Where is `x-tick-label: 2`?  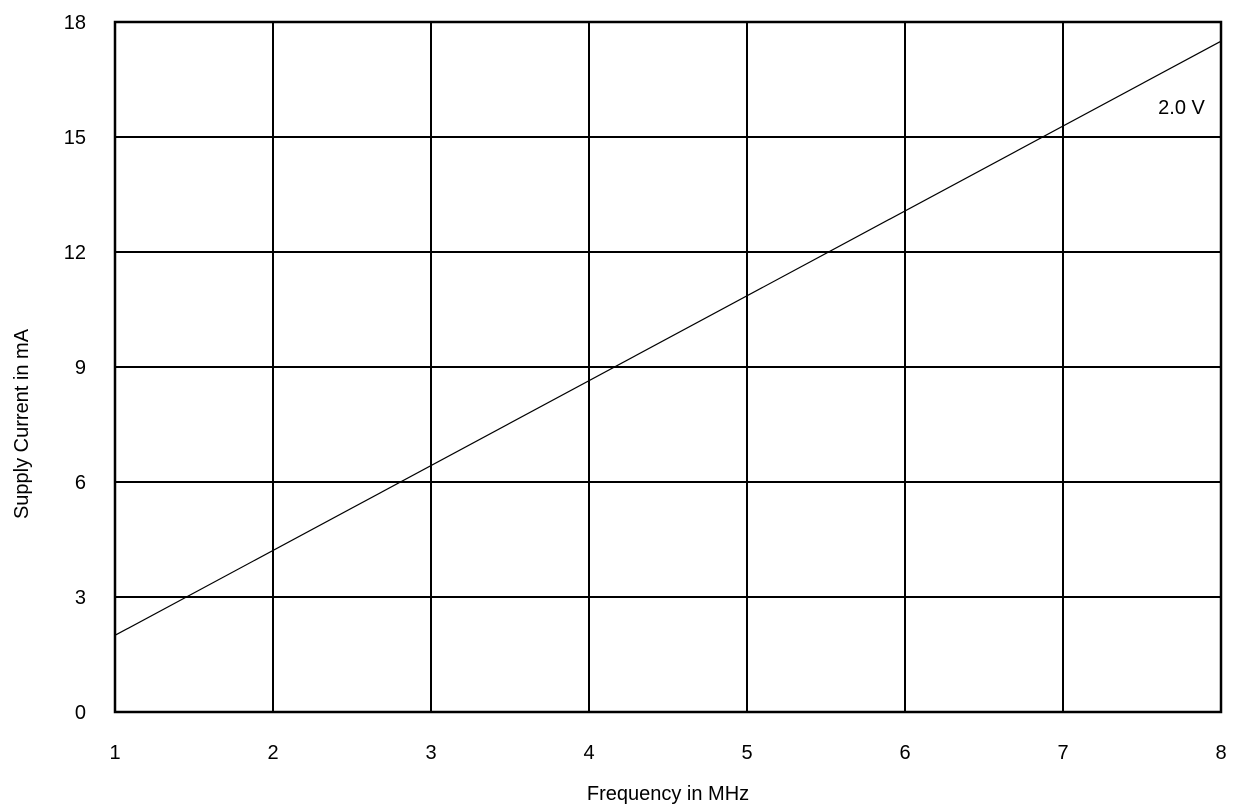
x-tick-label: 2 is located at coordinates (272, 753).